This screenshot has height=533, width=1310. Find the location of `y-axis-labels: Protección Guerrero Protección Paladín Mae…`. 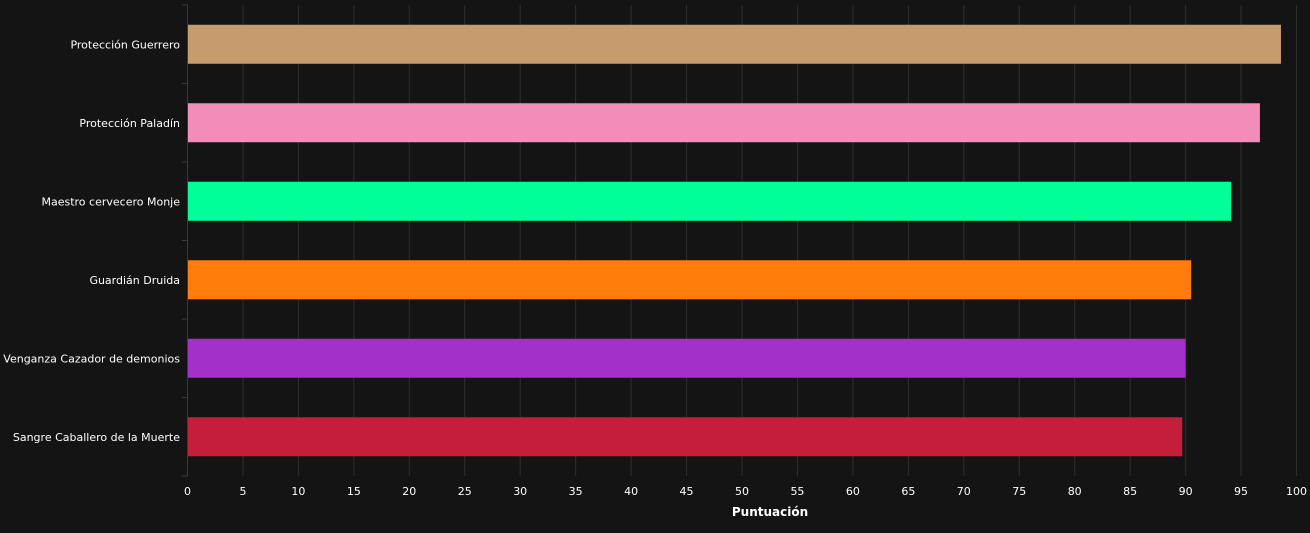

y-axis-labels: Protección Guerrero Protección Paladín Mae… is located at coordinates (91, 241).